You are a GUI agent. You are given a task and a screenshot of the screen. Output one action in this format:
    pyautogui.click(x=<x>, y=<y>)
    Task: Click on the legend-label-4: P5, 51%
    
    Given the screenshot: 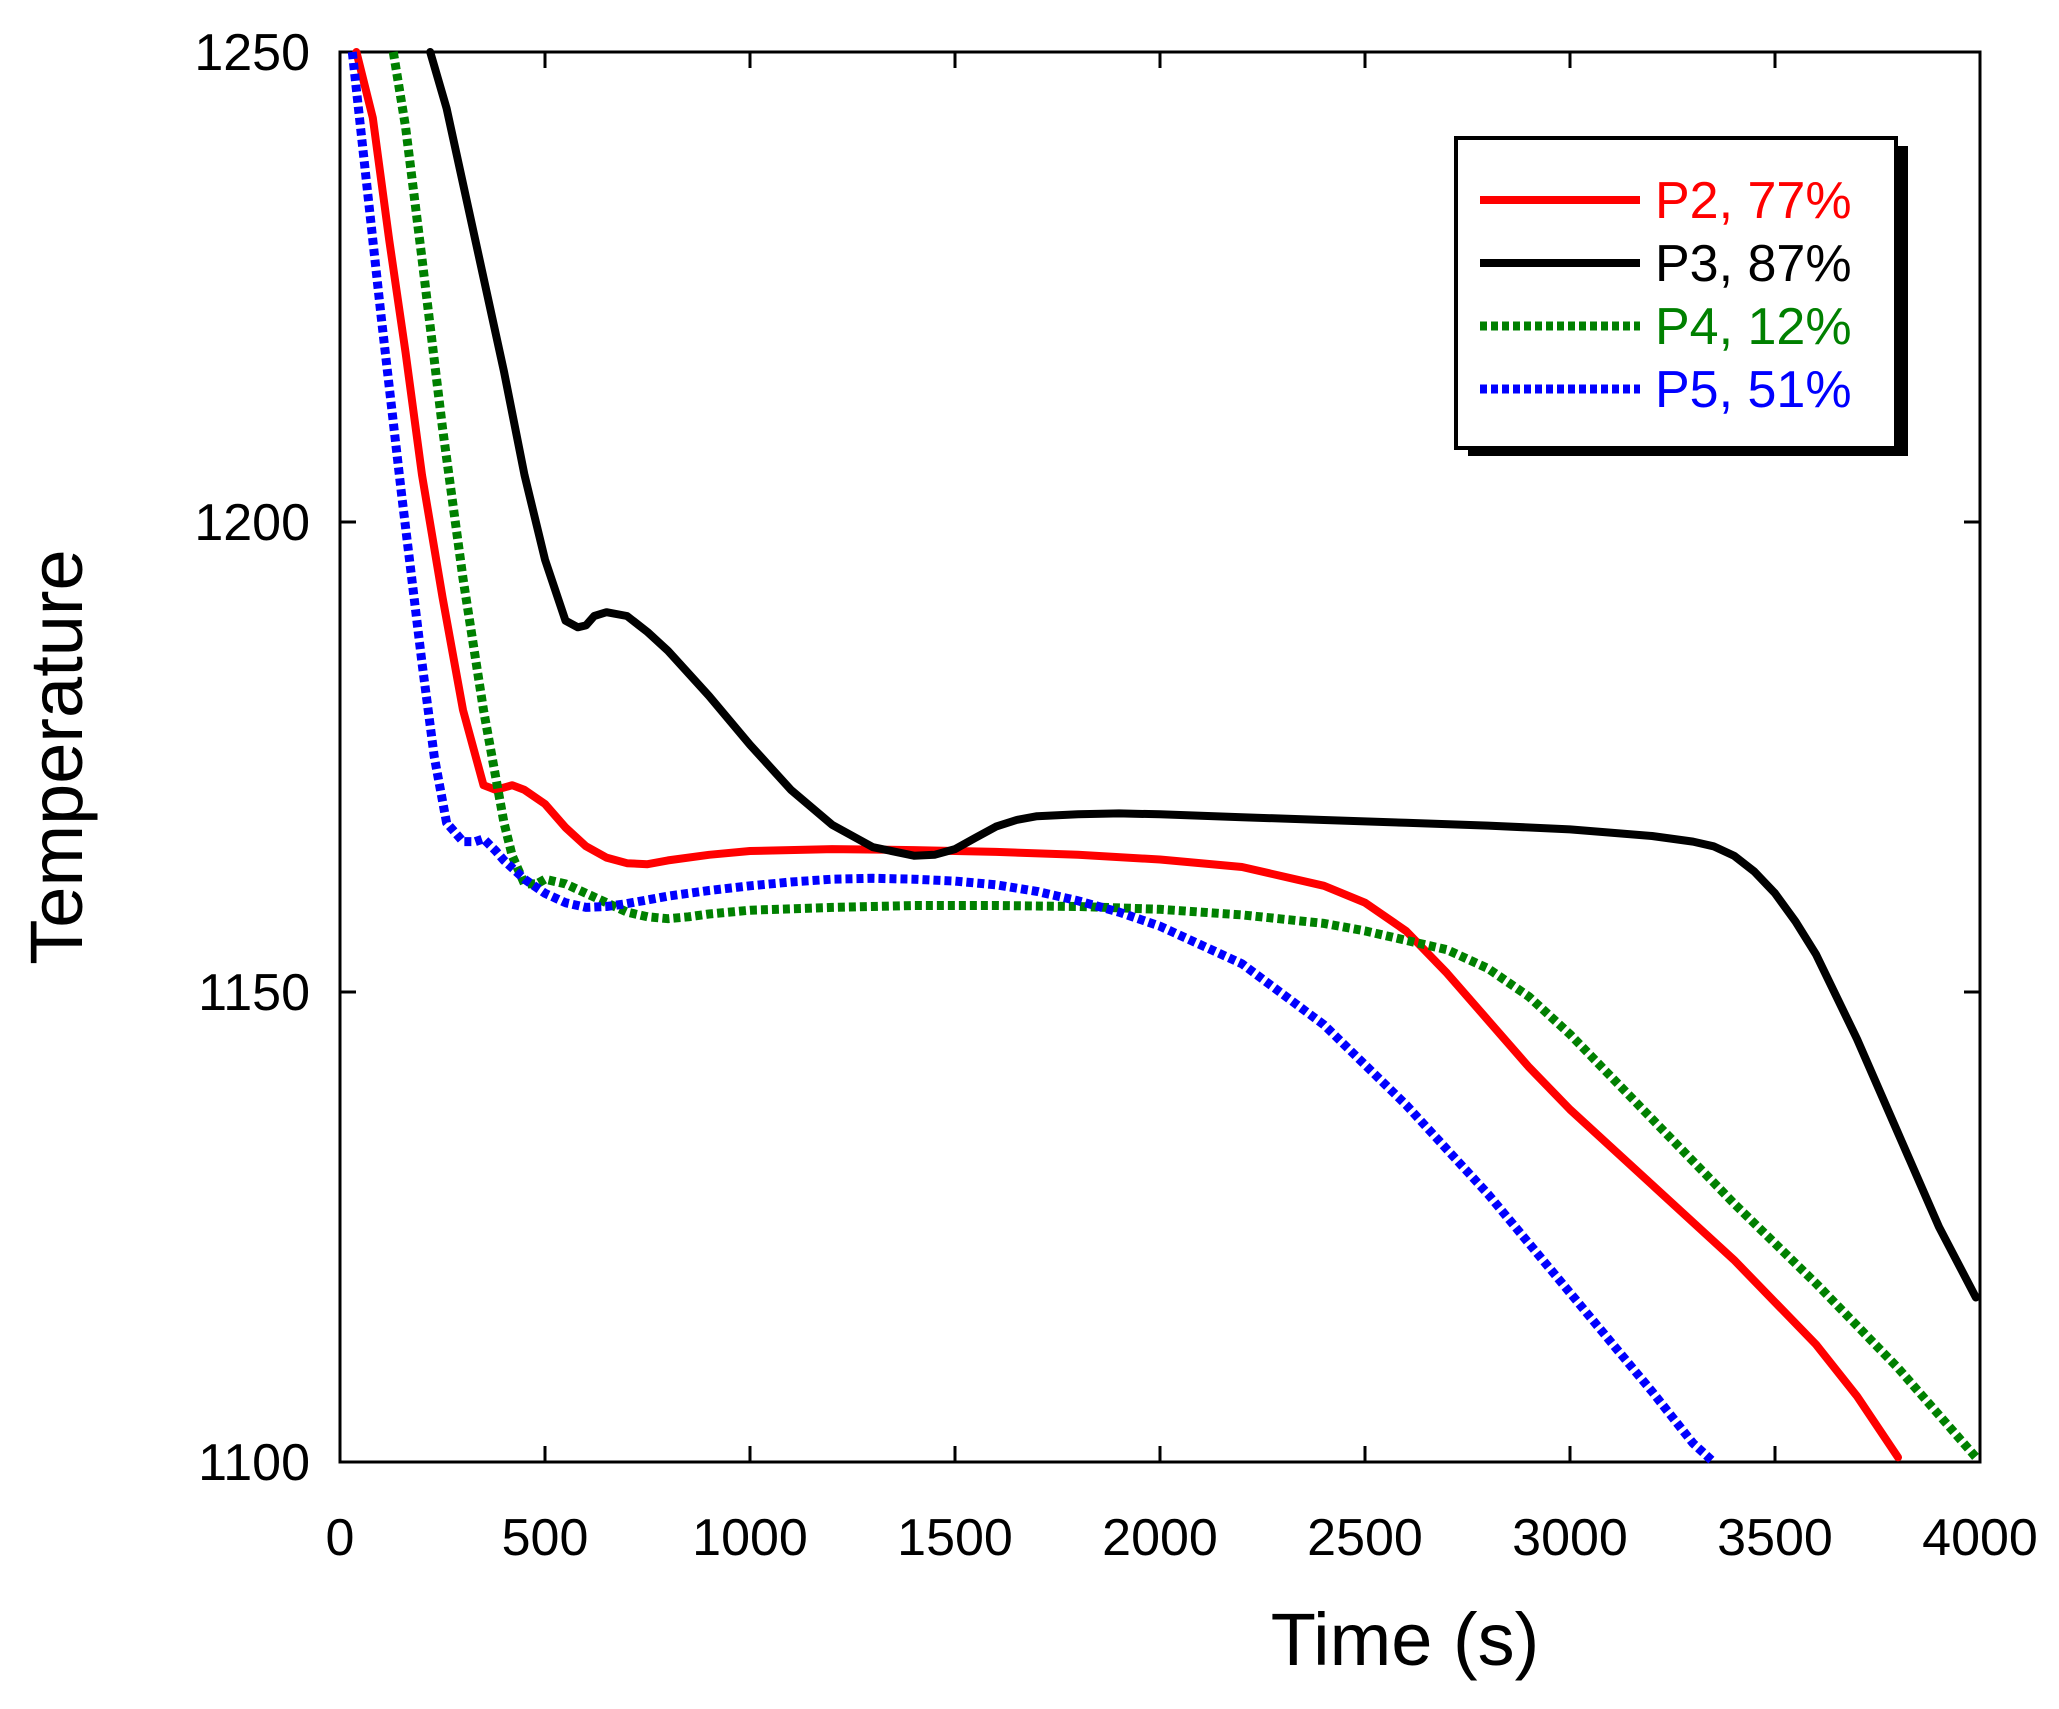 What is the action you would take?
    pyautogui.click(x=1753, y=390)
    